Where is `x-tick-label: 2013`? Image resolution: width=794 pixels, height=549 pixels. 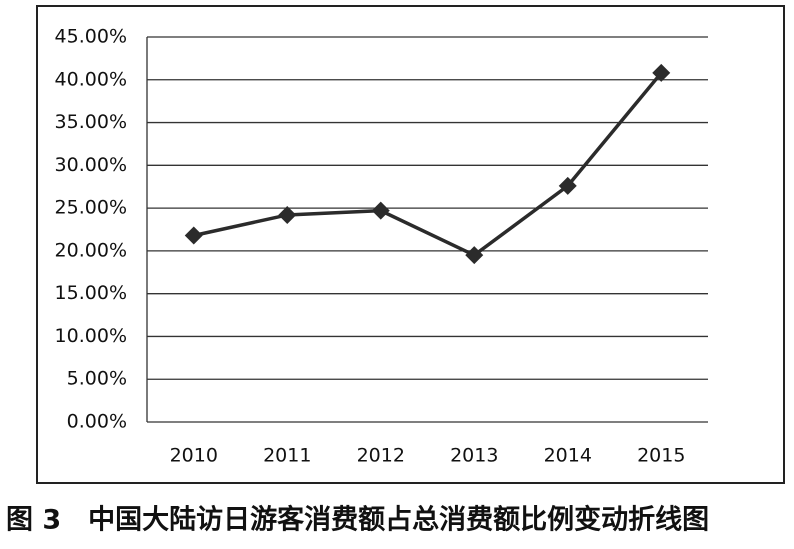 x-tick-label: 2013 is located at coordinates (474, 456).